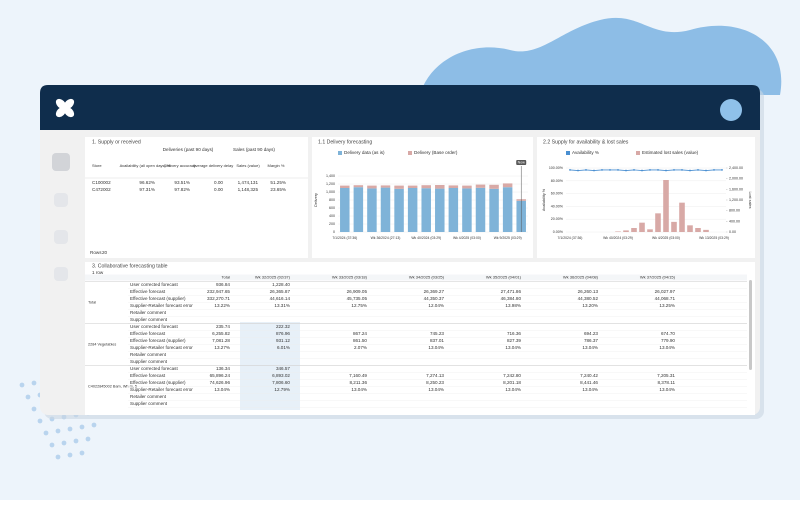  What do you see at coordinates (334, 232) in the screenshot?
I see `y-tick-label: 0` at bounding box center [334, 232].